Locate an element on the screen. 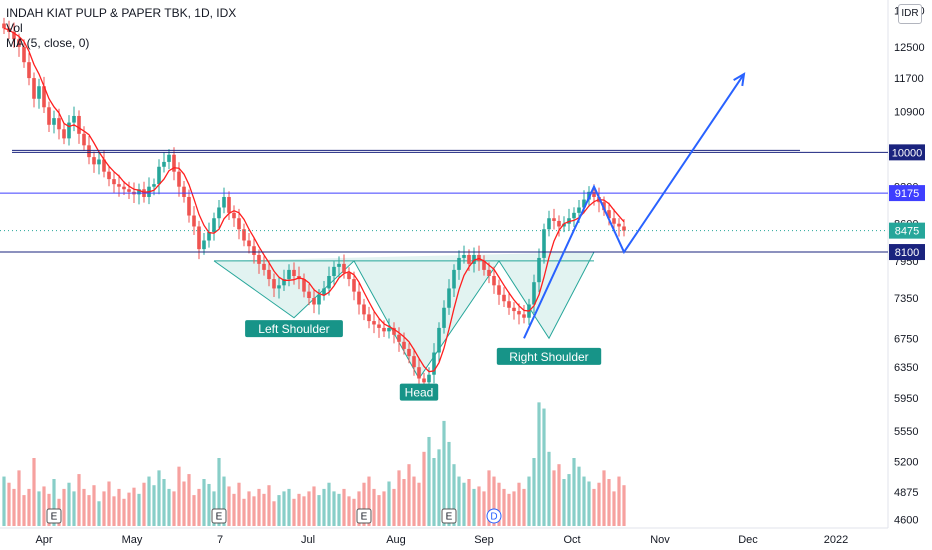 This screenshot has width=932, height=550. dividend-marker: D is located at coordinates (494, 516).